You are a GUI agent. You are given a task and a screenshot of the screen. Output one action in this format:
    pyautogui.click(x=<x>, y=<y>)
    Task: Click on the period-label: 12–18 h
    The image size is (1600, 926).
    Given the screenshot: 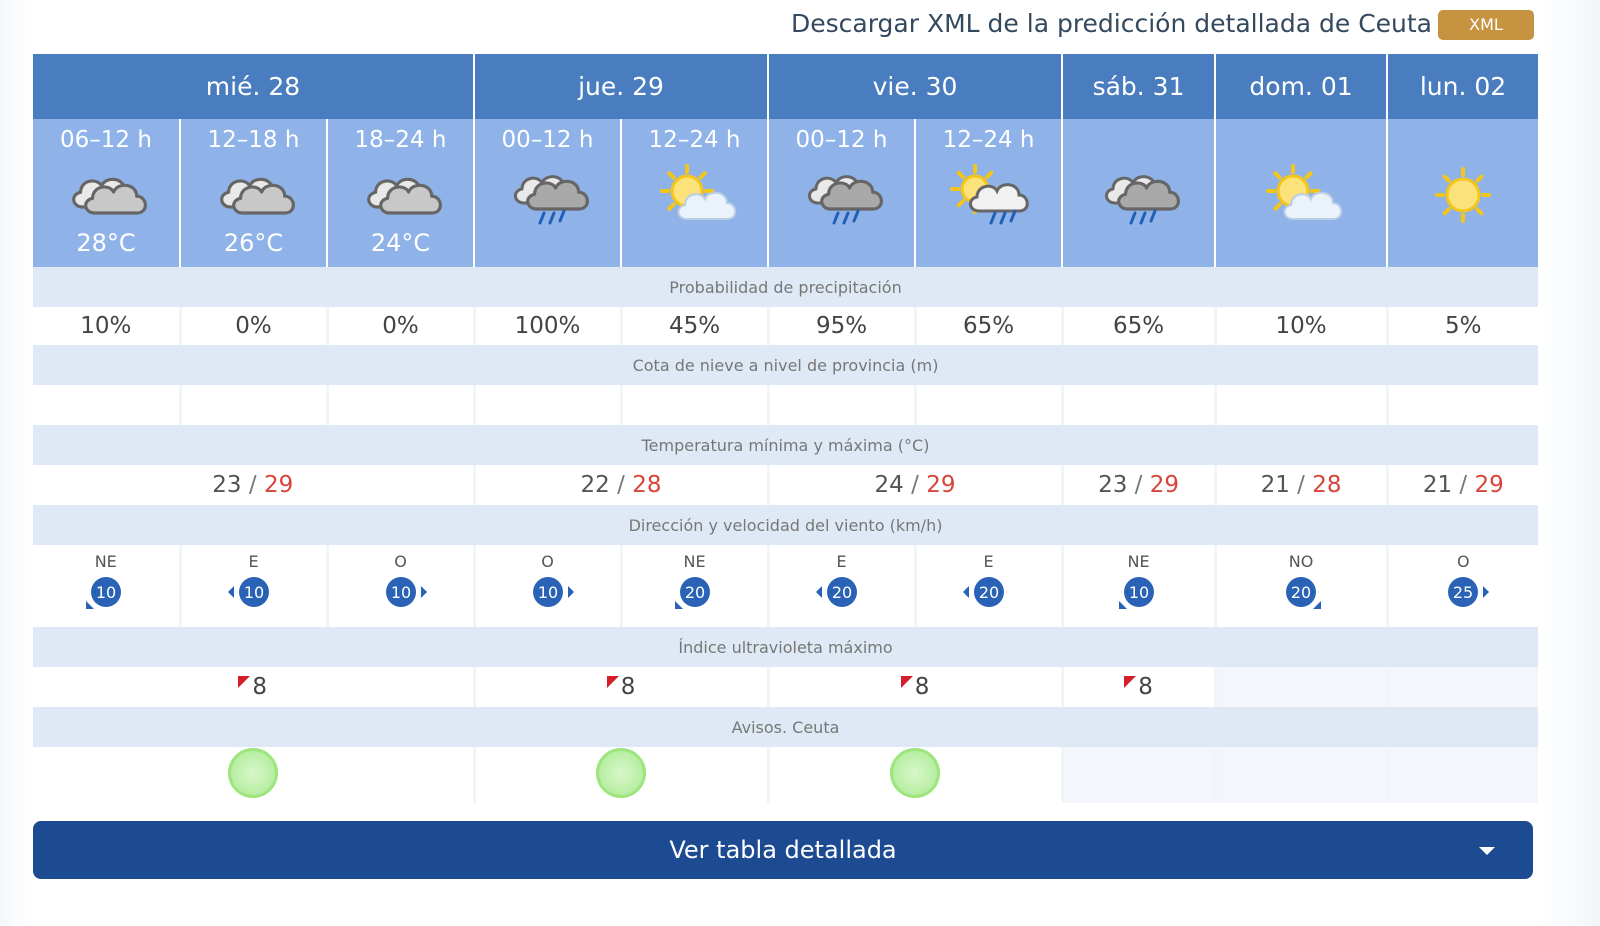 What is the action you would take?
    pyautogui.click(x=253, y=140)
    